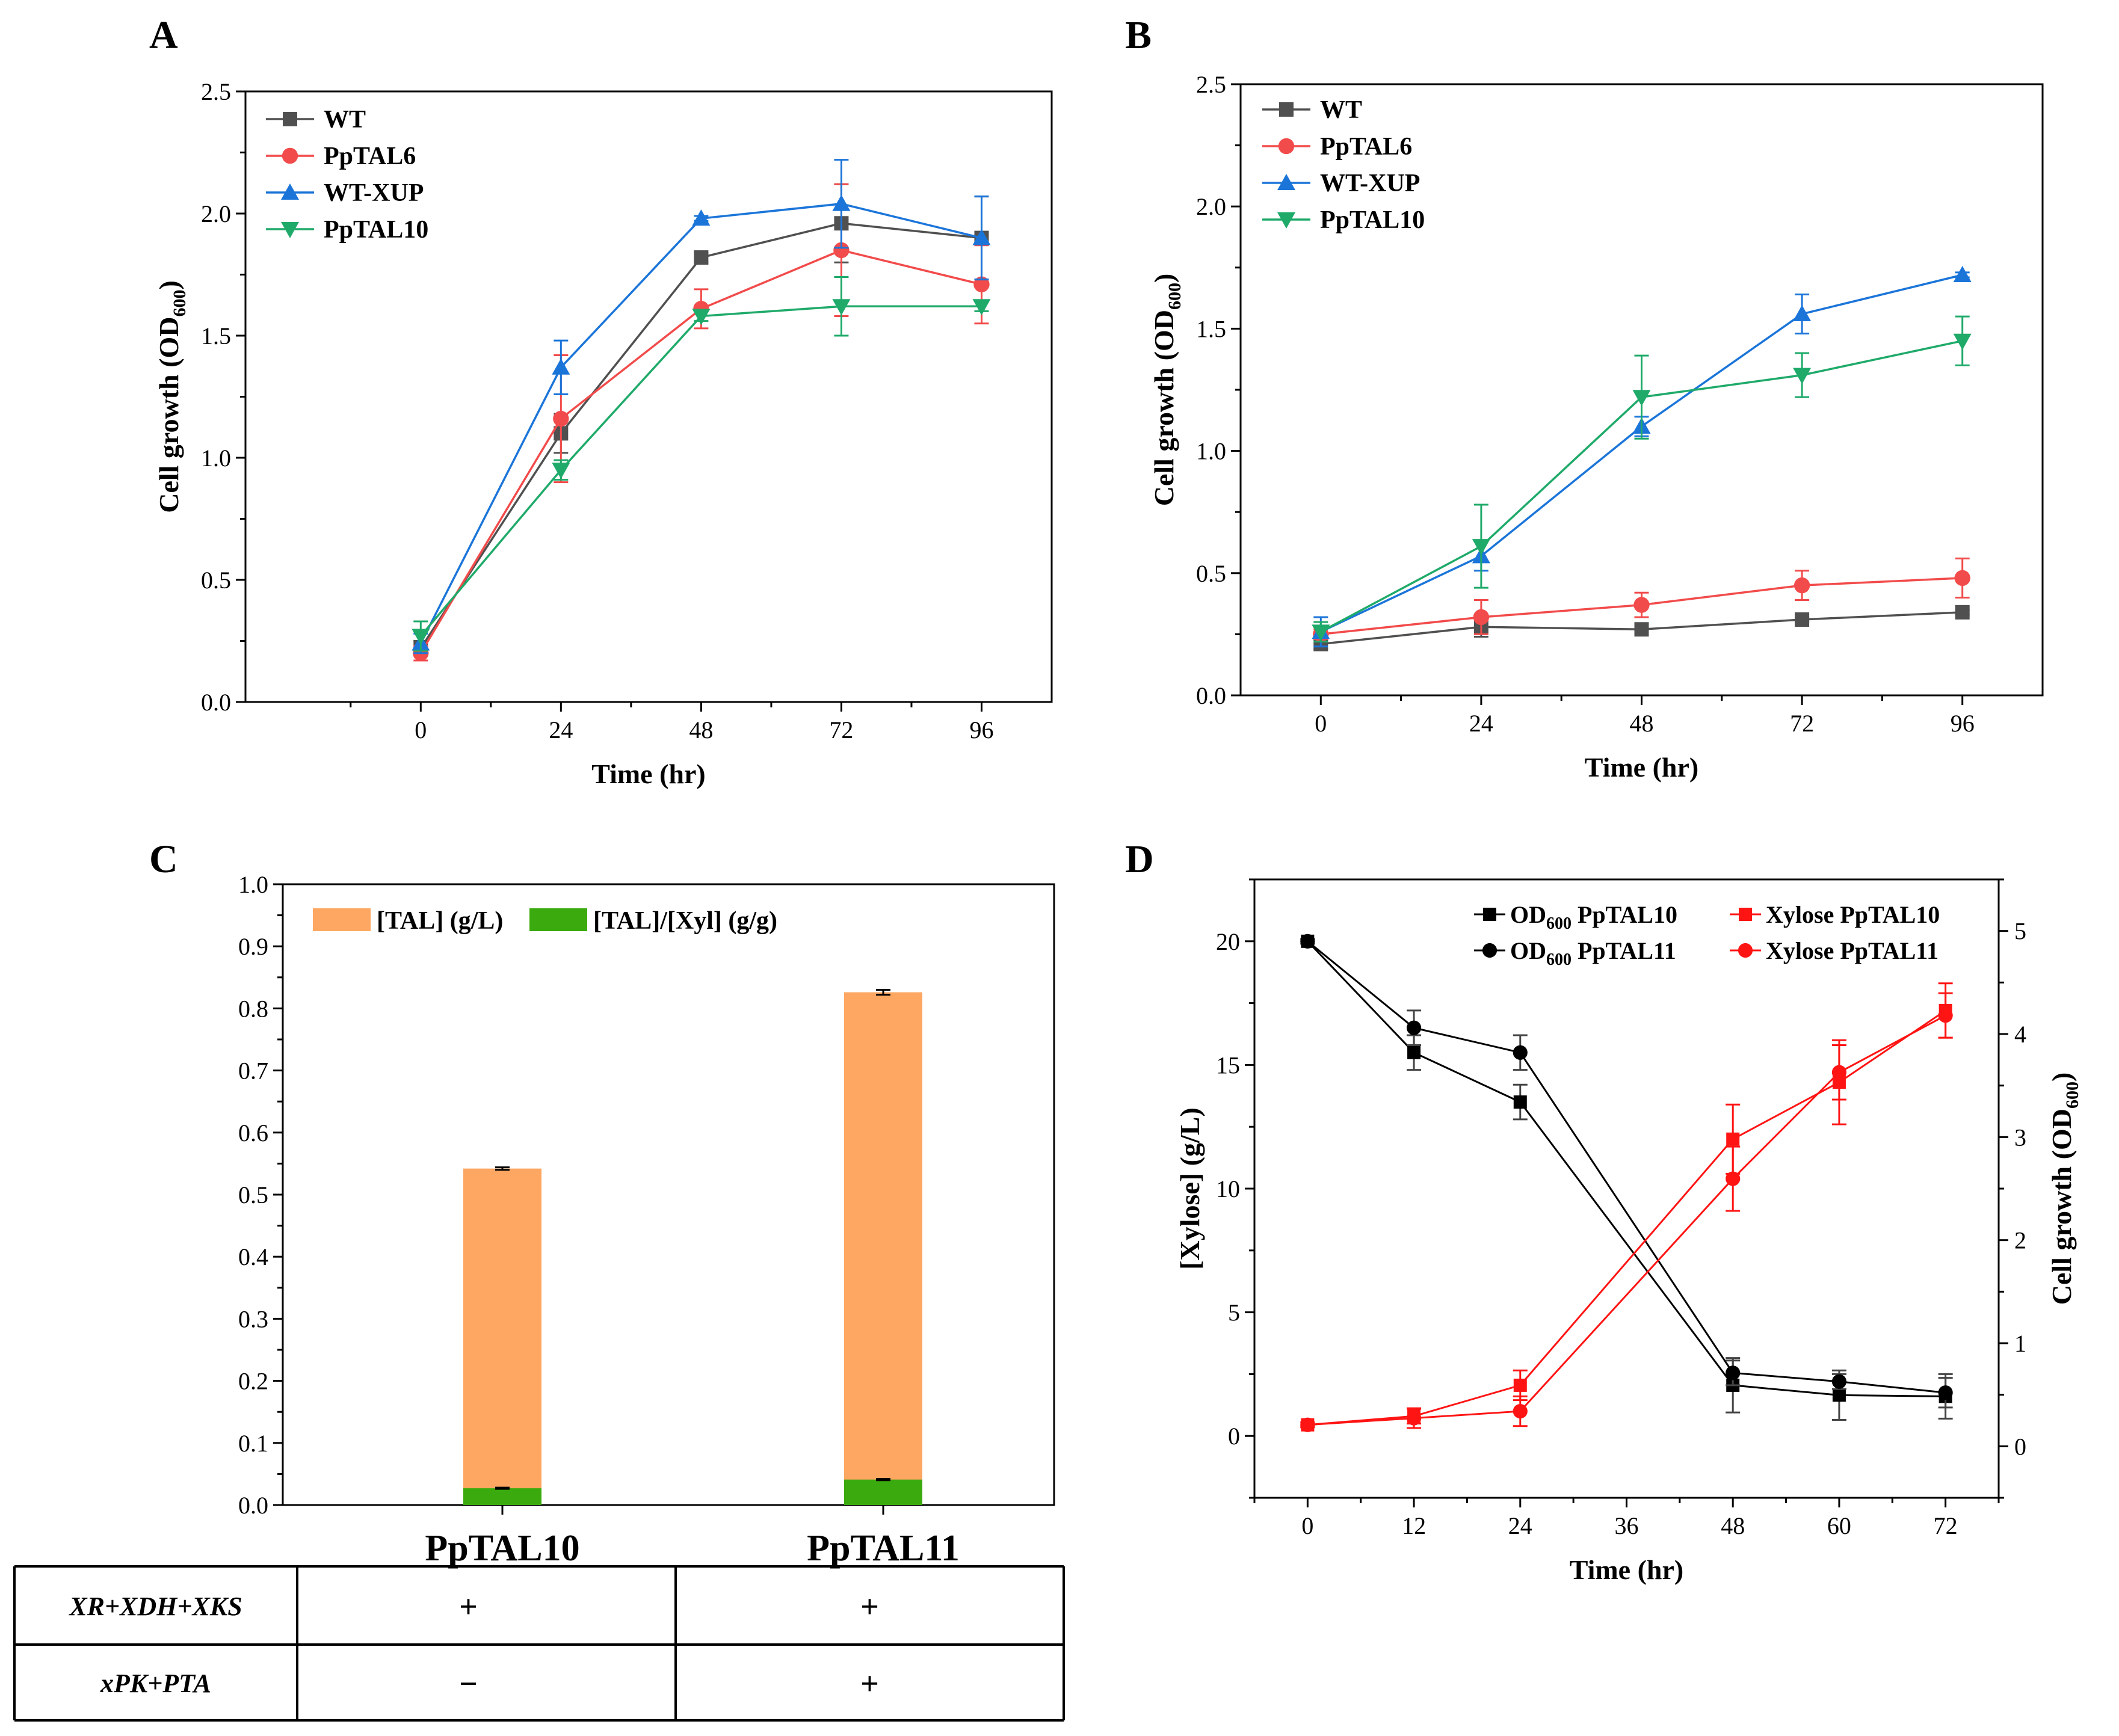 The height and width of the screenshot is (1736, 2119). Describe the element at coordinates (1627, 1526) in the screenshot. I see `x-tick-label: 36` at that location.